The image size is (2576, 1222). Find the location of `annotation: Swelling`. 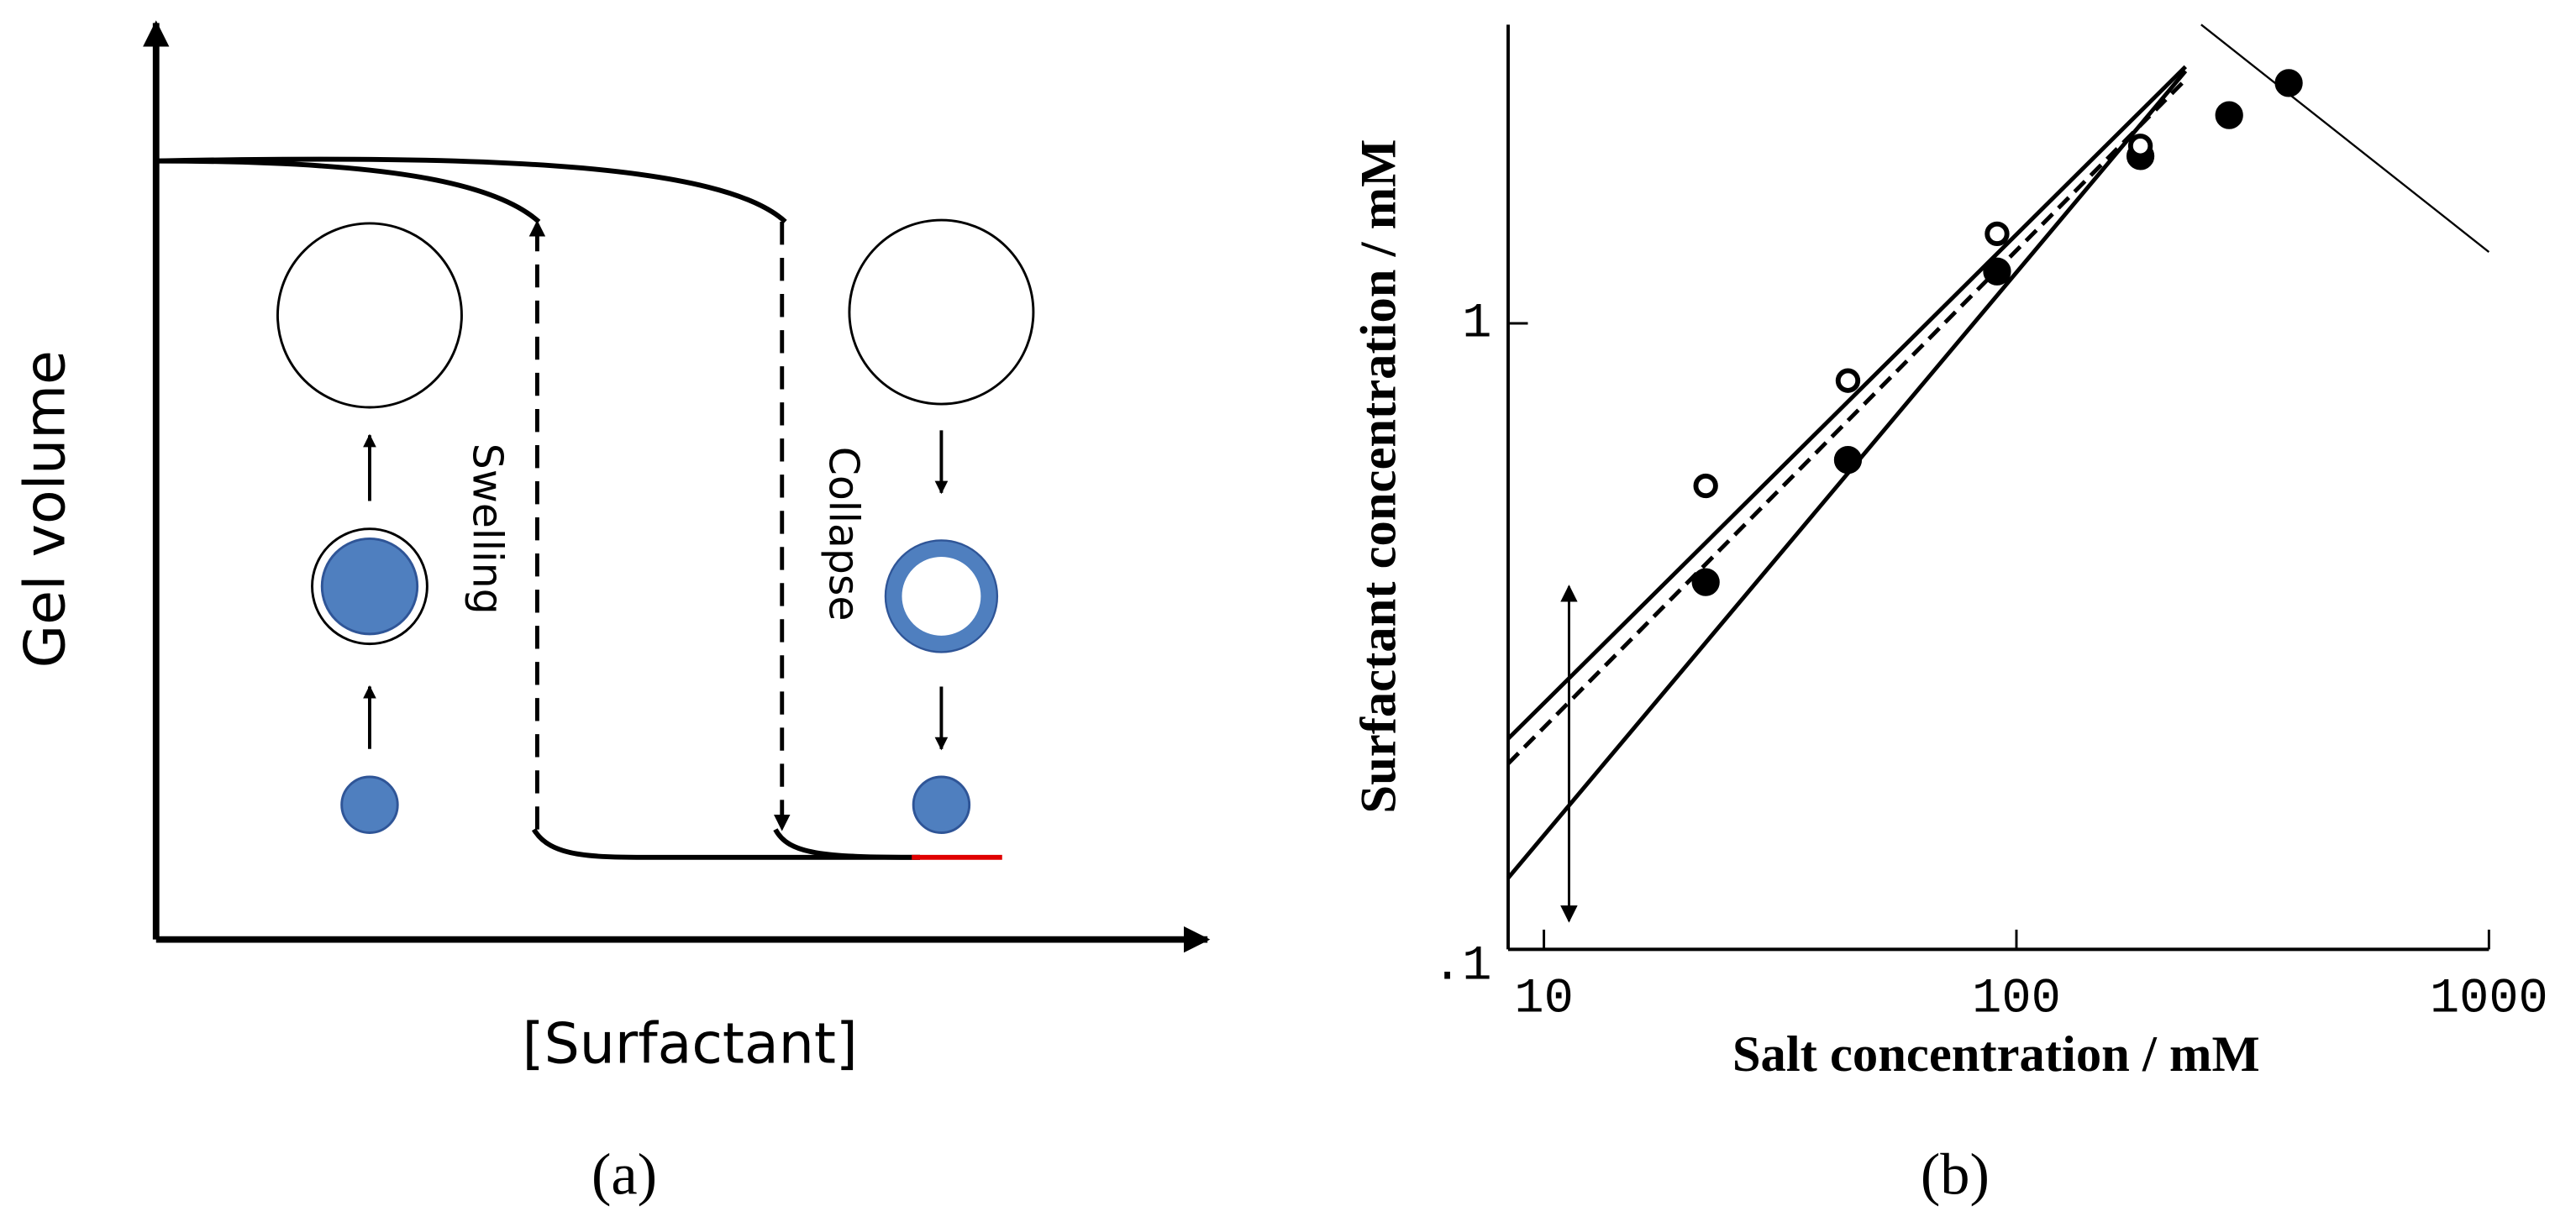

annotation: Swelling is located at coordinates (487, 529).